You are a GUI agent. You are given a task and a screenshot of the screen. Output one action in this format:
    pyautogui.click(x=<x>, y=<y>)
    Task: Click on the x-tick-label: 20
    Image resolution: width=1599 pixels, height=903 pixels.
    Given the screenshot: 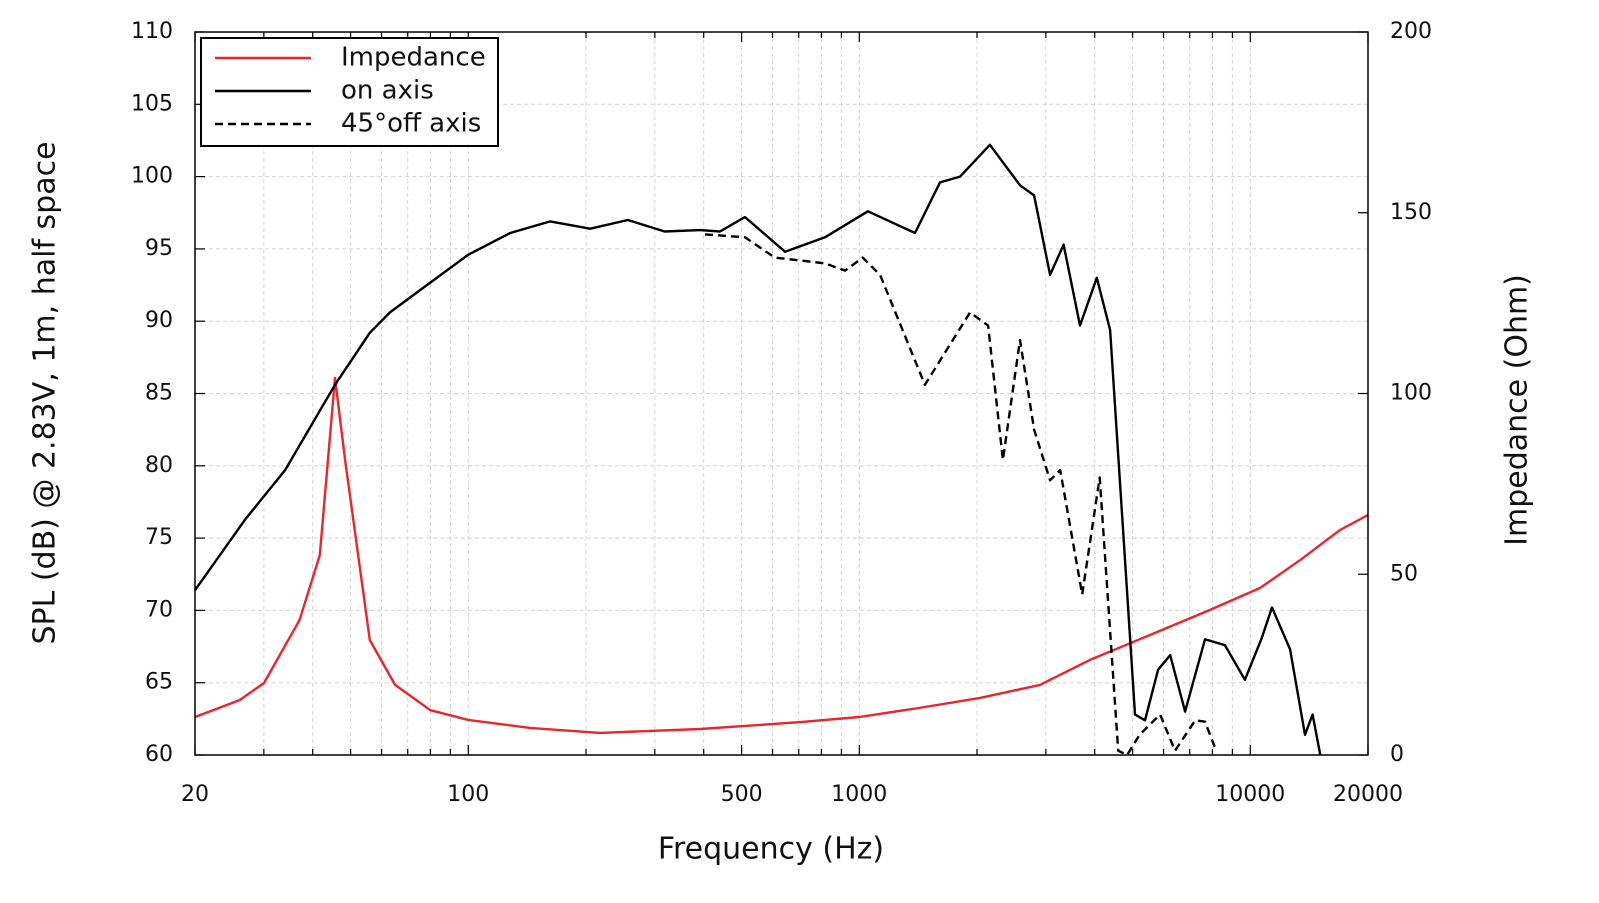 What is the action you would take?
    pyautogui.click(x=195, y=794)
    